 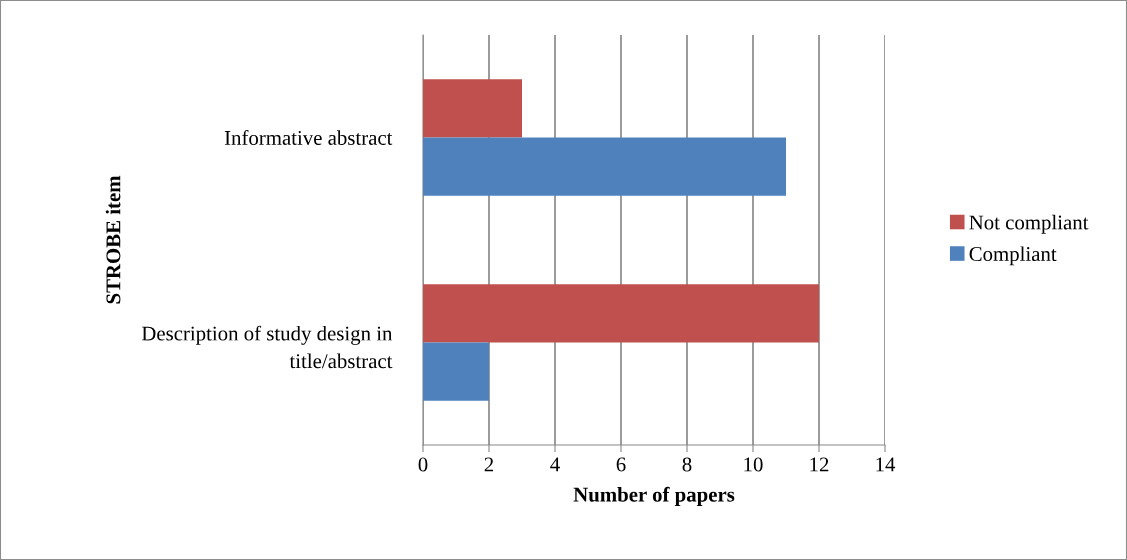 What do you see at coordinates (555, 464) in the screenshot?
I see `x-tick-label: 4` at bounding box center [555, 464].